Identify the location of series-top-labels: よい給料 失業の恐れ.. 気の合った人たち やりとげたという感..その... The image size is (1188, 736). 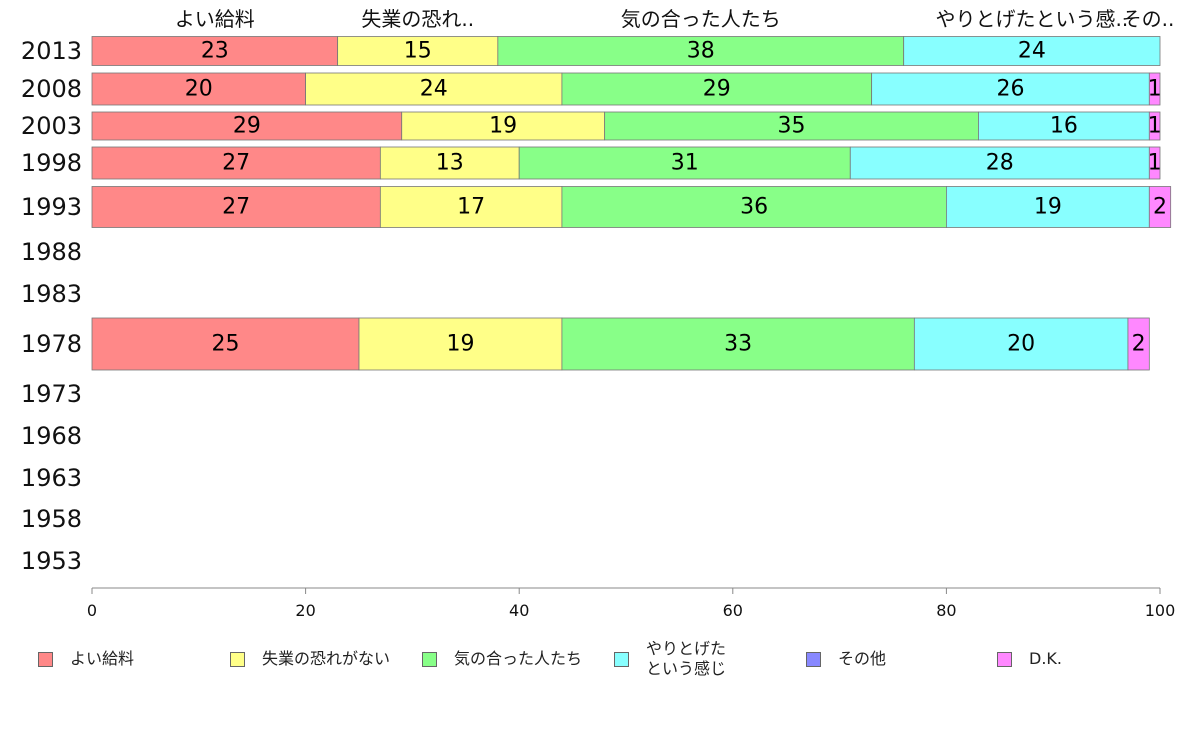
(675, 19).